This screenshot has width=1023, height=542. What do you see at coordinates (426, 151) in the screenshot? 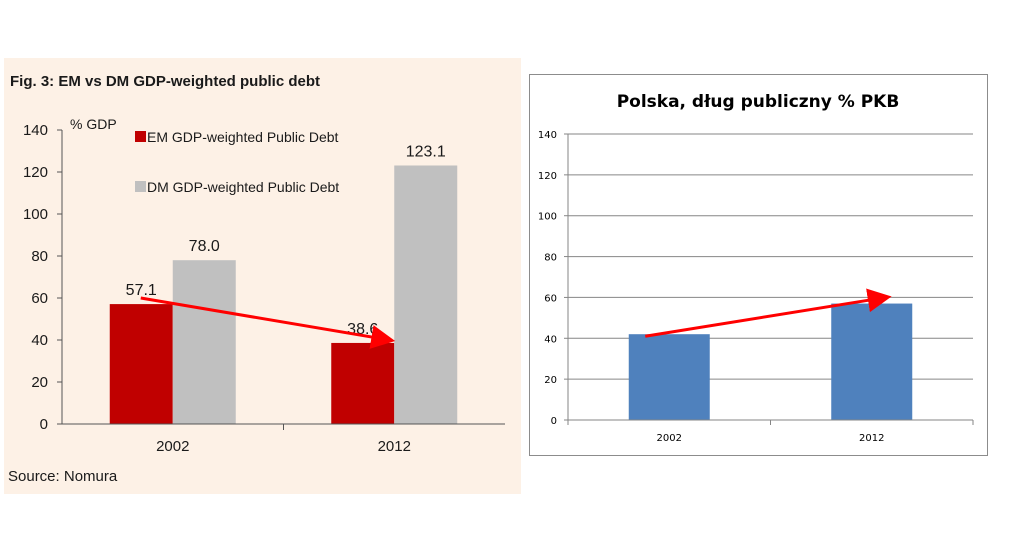
I see `left-bar-data-label: 123.1` at bounding box center [426, 151].